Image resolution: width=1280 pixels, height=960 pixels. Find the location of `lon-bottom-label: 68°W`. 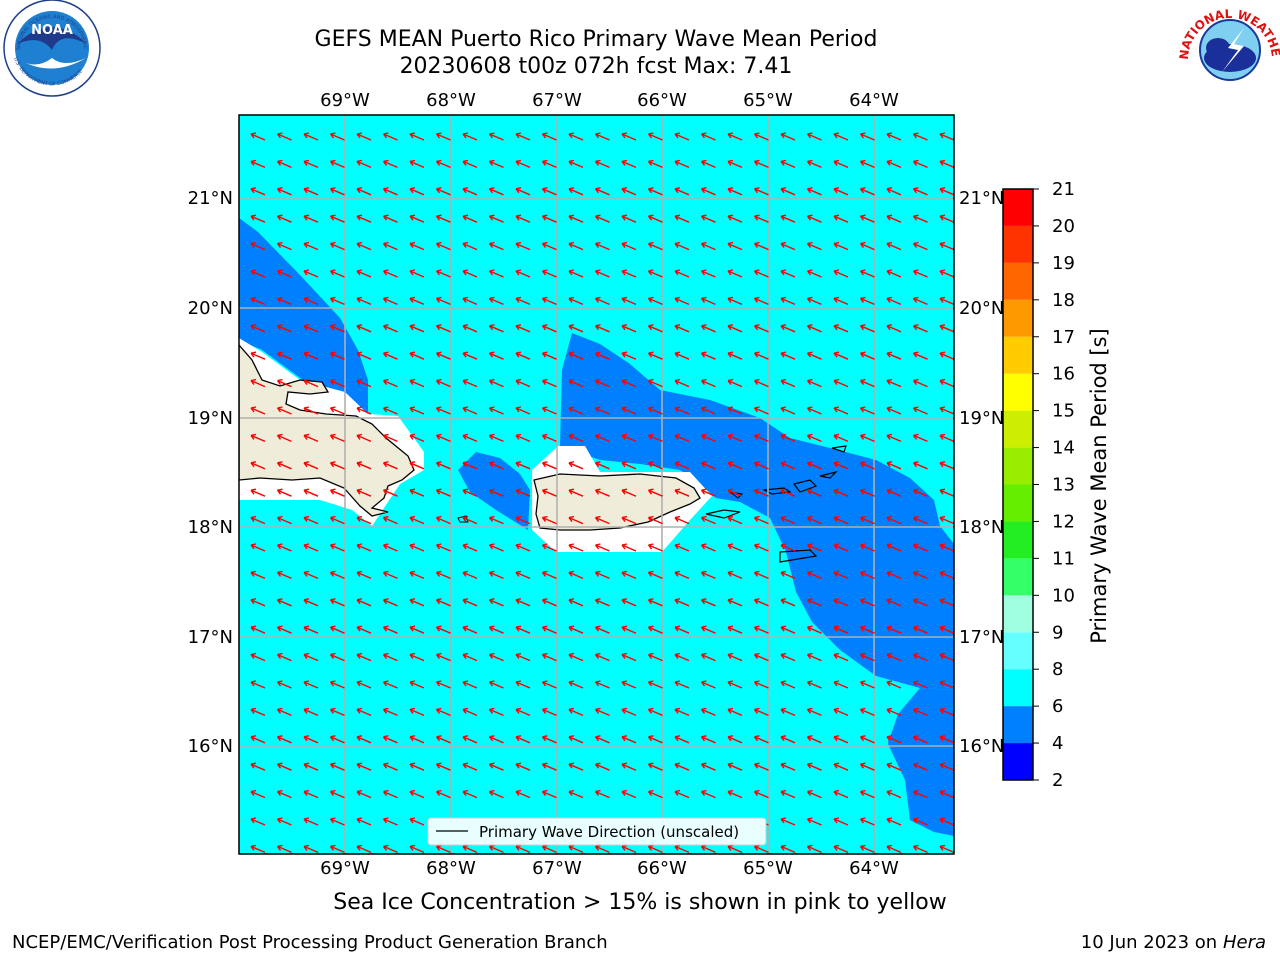

lon-bottom-label: 68°W is located at coordinates (451, 868).